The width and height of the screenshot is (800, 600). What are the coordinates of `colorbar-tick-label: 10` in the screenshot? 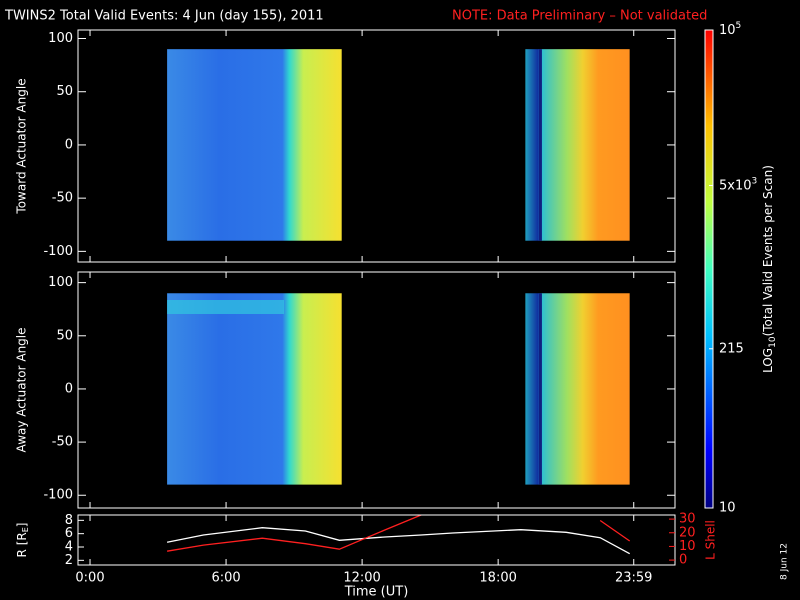 It's located at (727, 508).